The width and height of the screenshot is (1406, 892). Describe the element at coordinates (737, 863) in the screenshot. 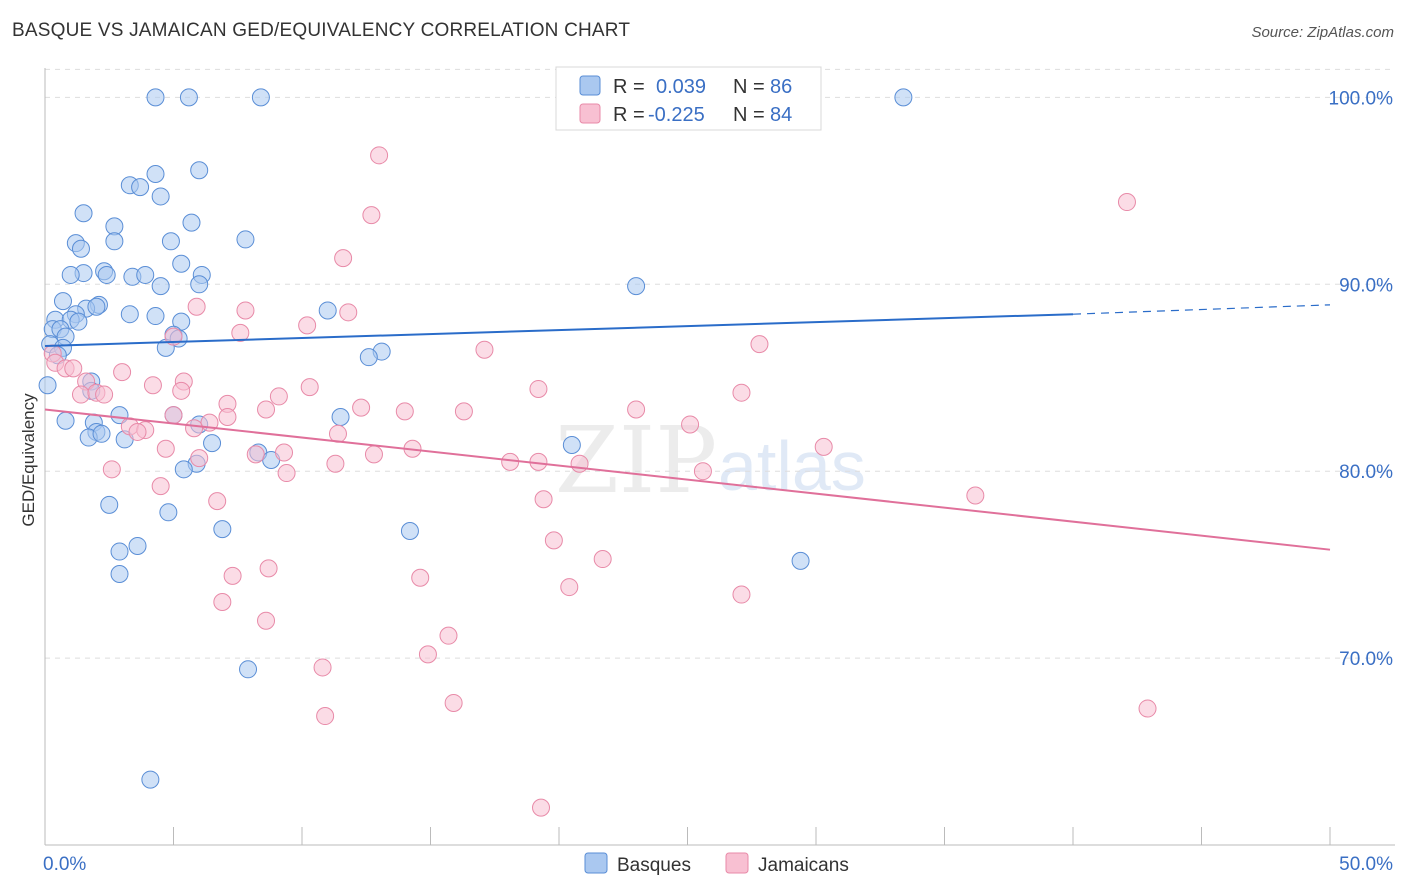

I see `series-legend-swatch-jamaicans` at that location.